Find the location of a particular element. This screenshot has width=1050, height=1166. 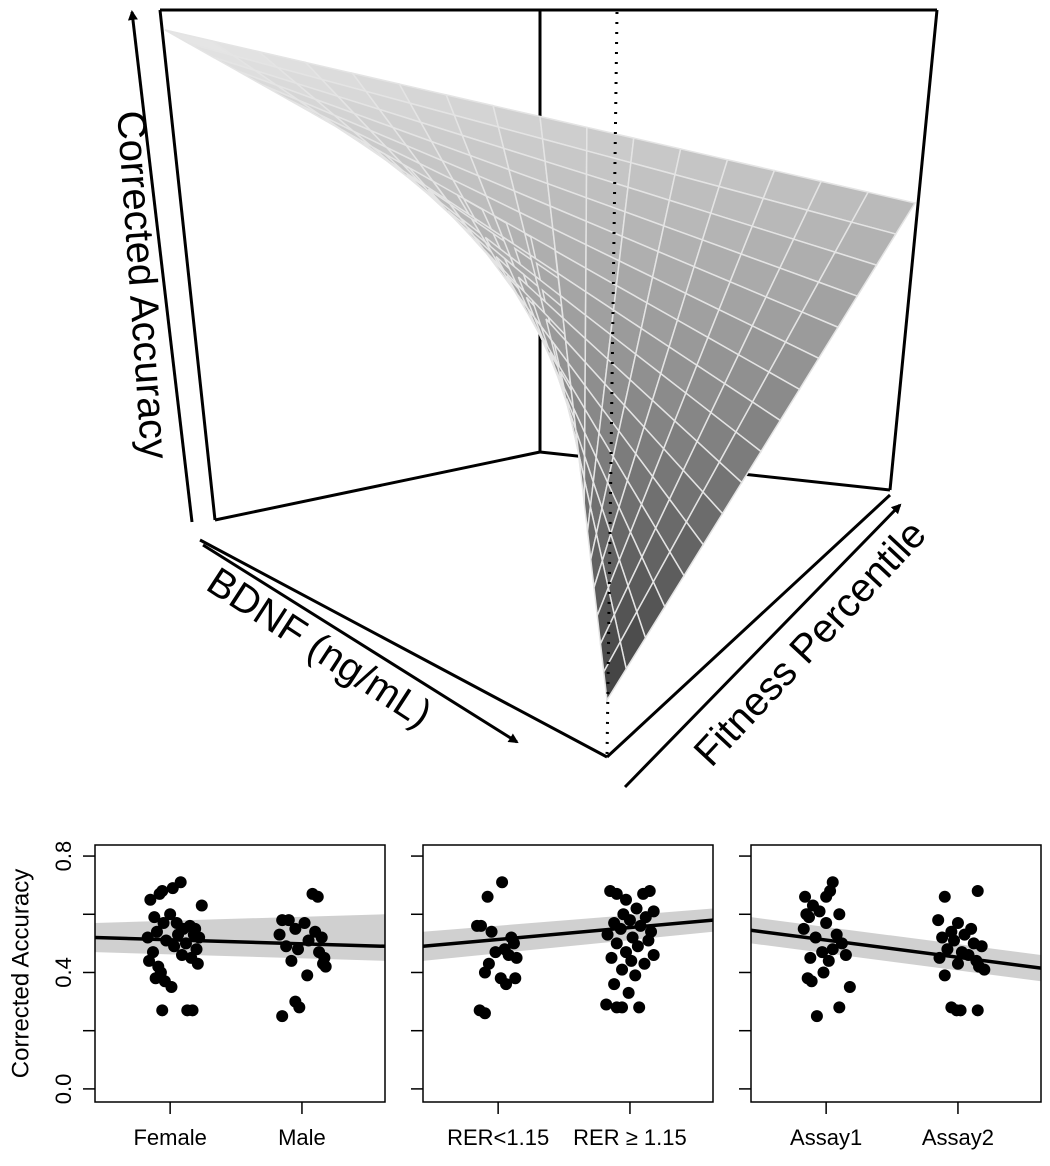

z-axis-arrow is located at coordinates (160, 266).